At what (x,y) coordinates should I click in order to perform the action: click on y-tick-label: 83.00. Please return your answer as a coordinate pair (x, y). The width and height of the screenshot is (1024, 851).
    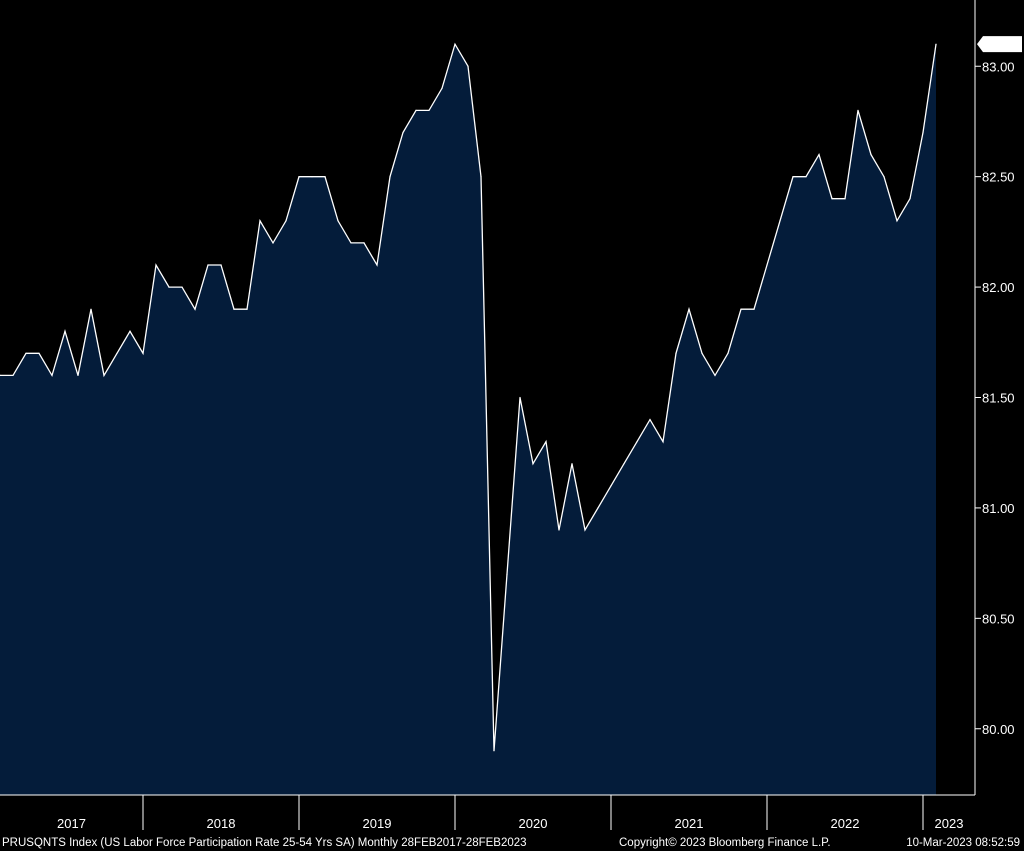
    Looking at the image, I should click on (998, 66).